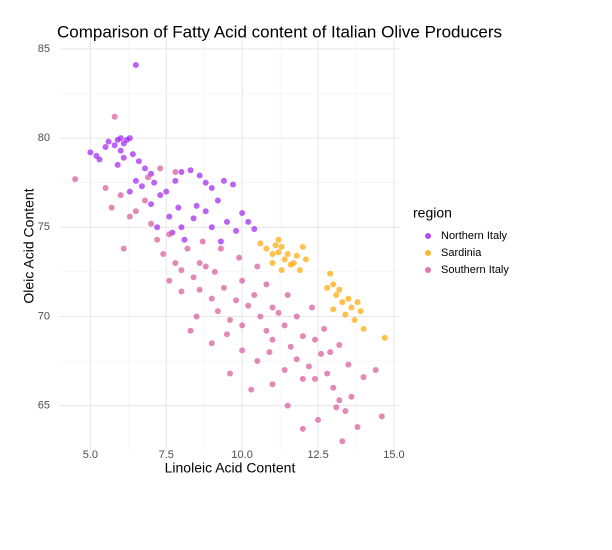  Describe the element at coordinates (241, 455) in the screenshot. I see `x-tick-label: 10.0` at that location.